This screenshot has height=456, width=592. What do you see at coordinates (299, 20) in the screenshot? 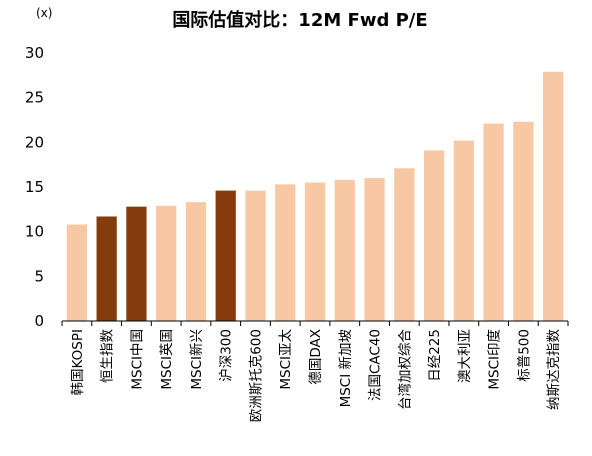
I see `chart-title: 国际估值对比：12M Fwd P/E` at bounding box center [299, 20].